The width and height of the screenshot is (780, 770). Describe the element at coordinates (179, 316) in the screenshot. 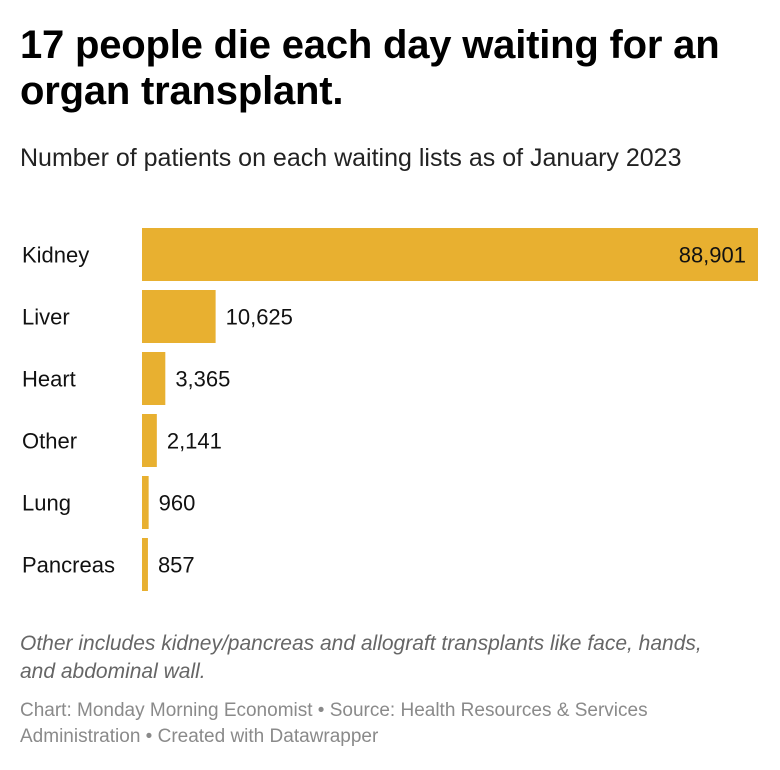

I see `bar-liver` at that location.